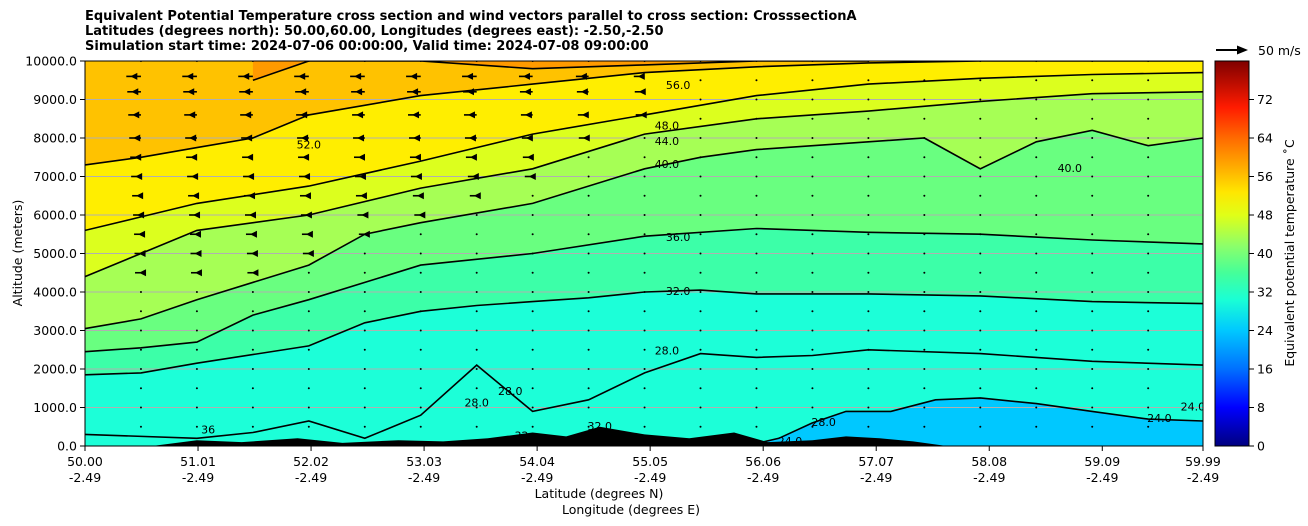 The width and height of the screenshot is (1308, 526). I want to click on x-tick-label-lat: 53.03, so click(424, 461).